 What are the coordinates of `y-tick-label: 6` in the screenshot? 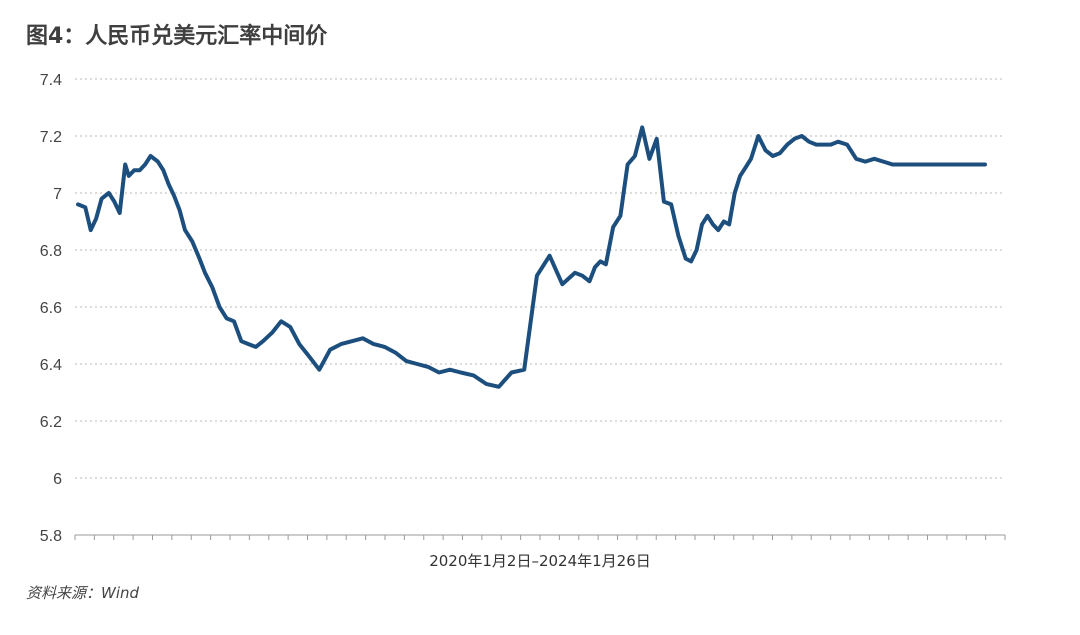 It's located at (57, 479).